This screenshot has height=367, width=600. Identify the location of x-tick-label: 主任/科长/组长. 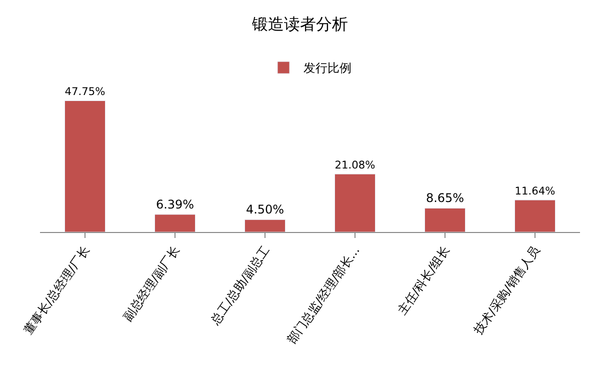
(423, 281).